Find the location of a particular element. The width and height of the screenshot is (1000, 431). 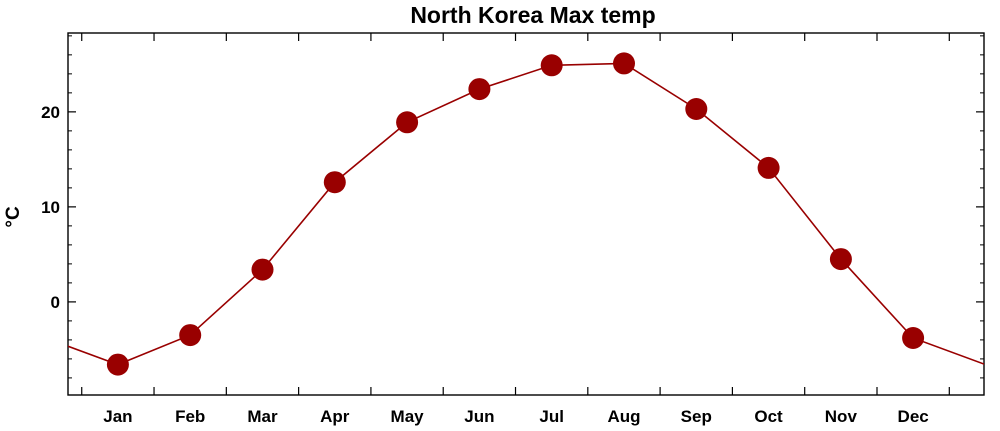

data-point-apr is located at coordinates (334, 182).